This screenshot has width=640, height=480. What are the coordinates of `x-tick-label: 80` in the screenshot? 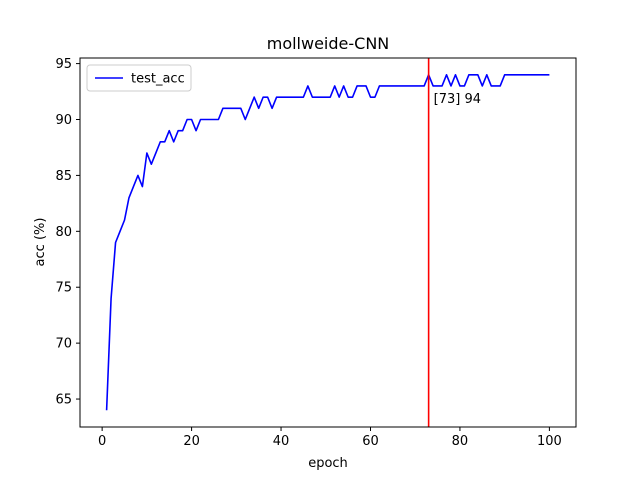 It's located at (460, 441).